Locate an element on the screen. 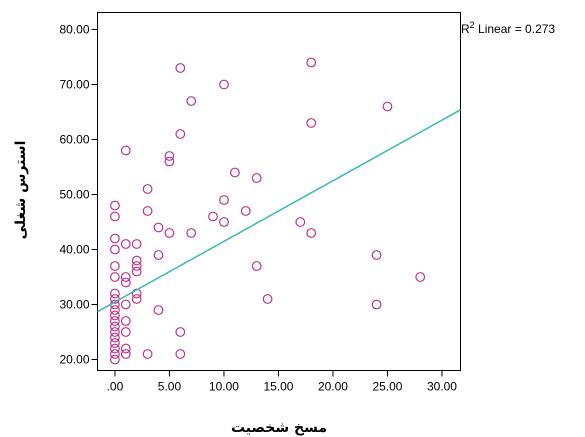 The height and width of the screenshot is (437, 585). y-tick-label-0: 20.00 is located at coordinates (74, 360).